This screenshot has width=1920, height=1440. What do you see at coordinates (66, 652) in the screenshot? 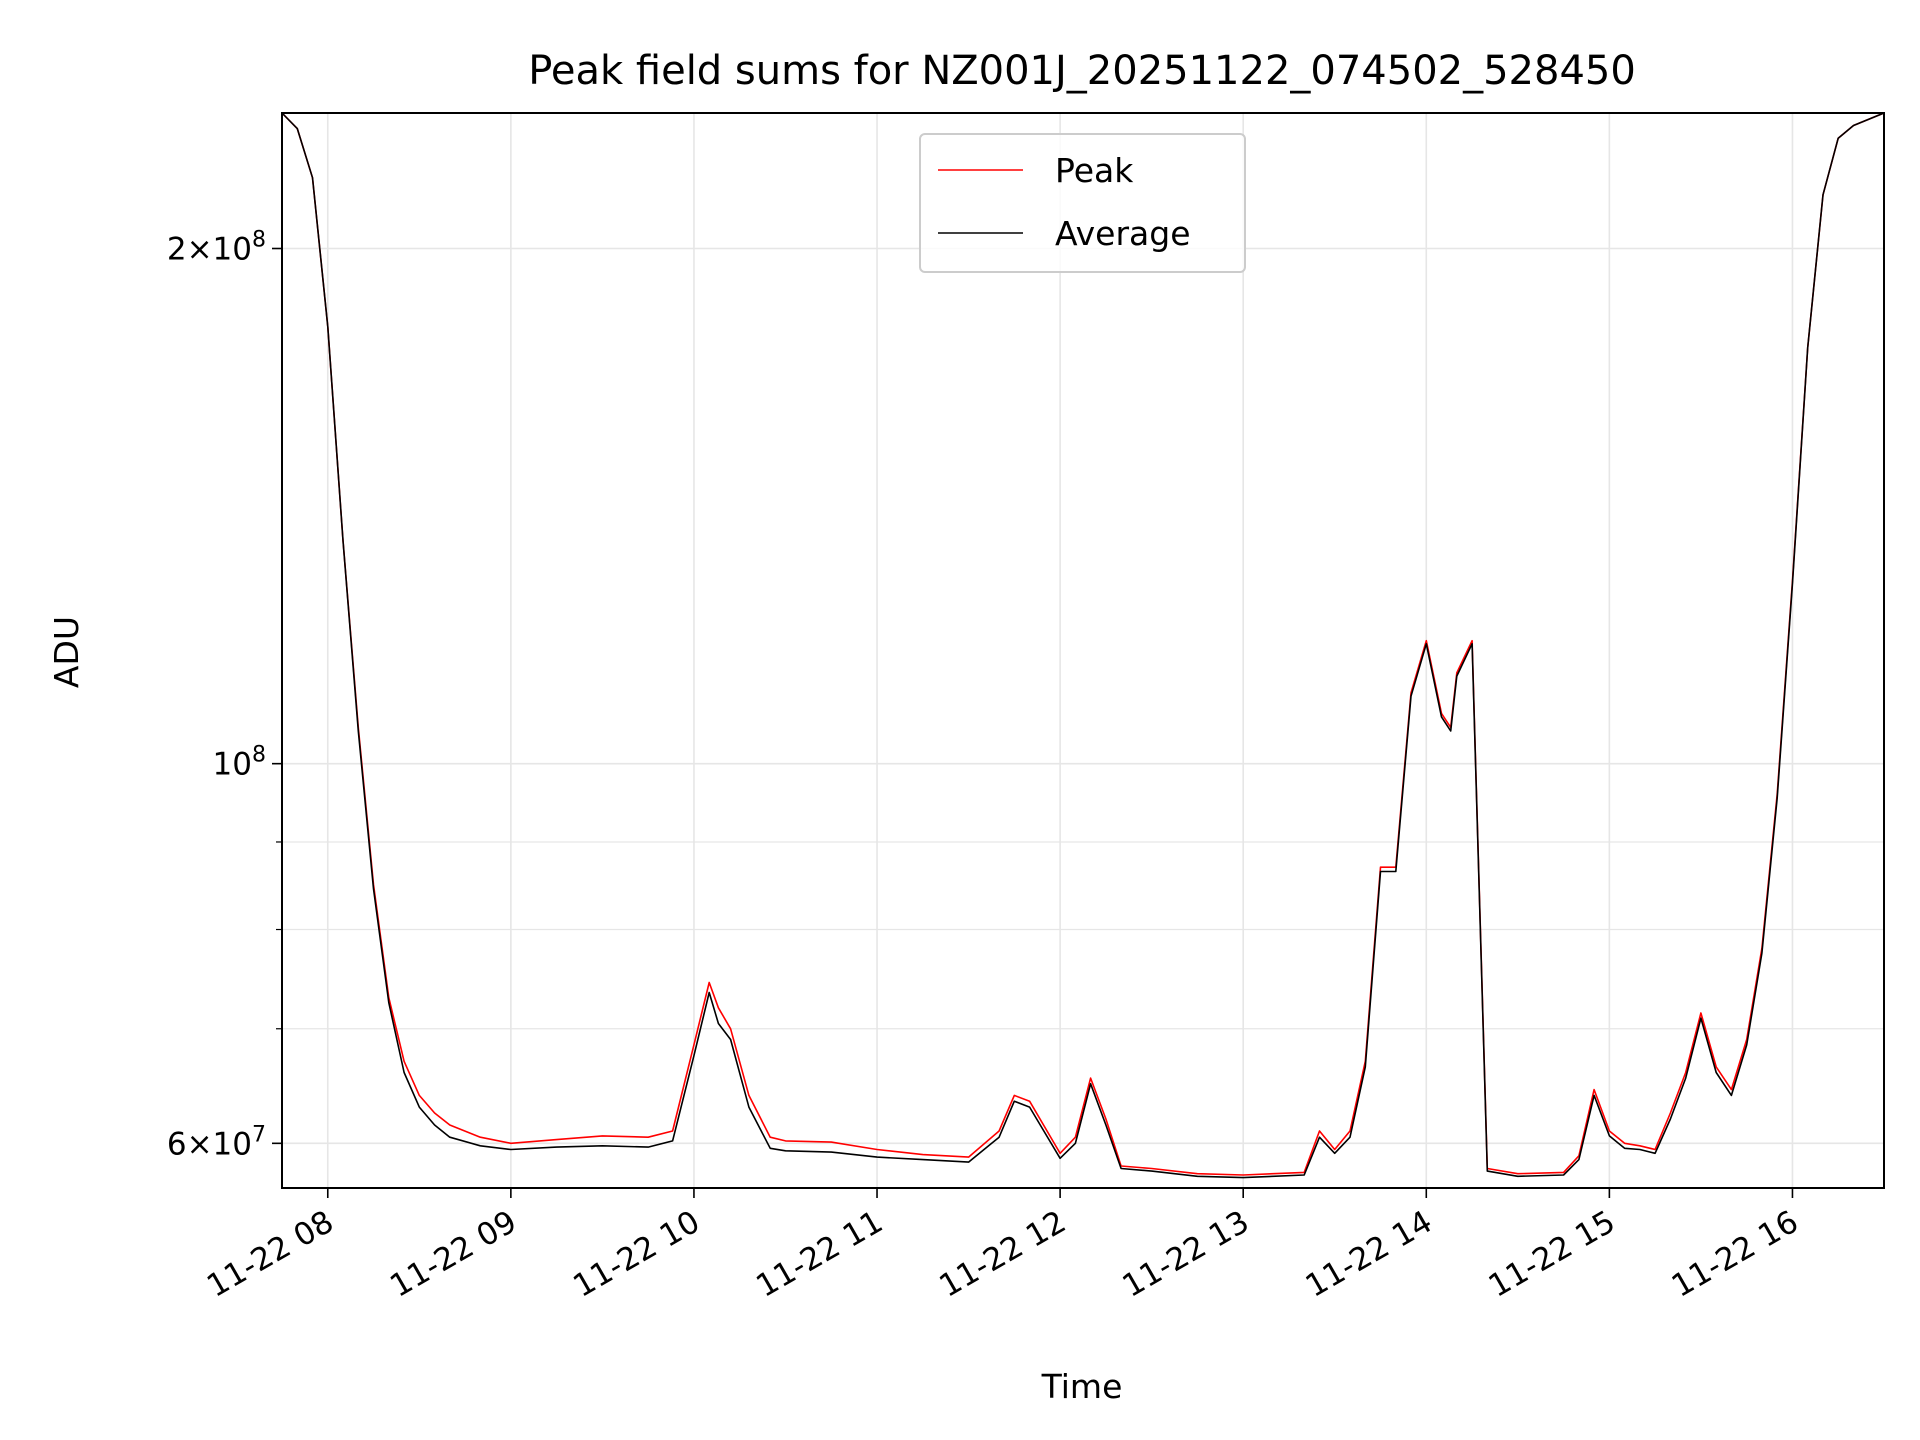
I see `y-axis-label: ADU` at bounding box center [66, 652].